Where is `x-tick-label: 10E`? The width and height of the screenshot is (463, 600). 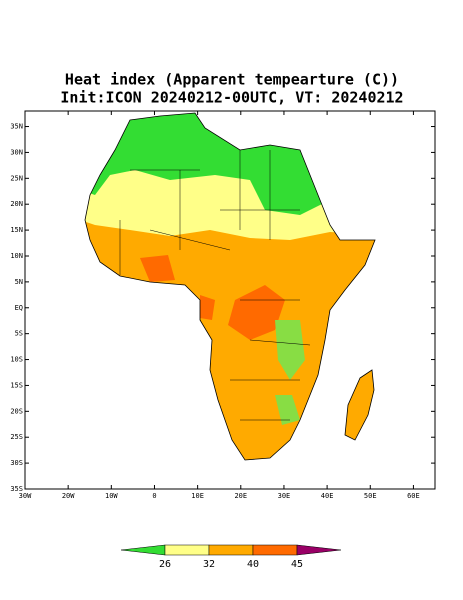 x-tick-label: 10E is located at coordinates (197, 496).